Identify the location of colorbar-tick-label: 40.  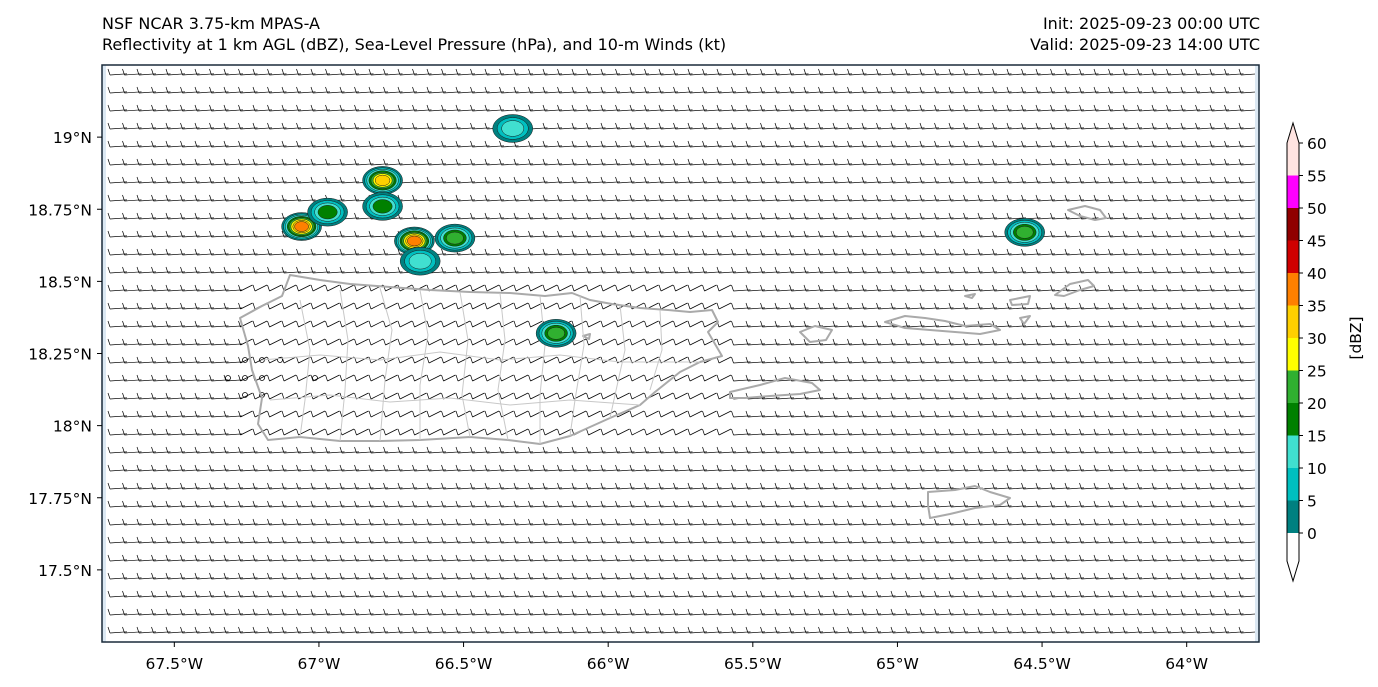
(1317, 274).